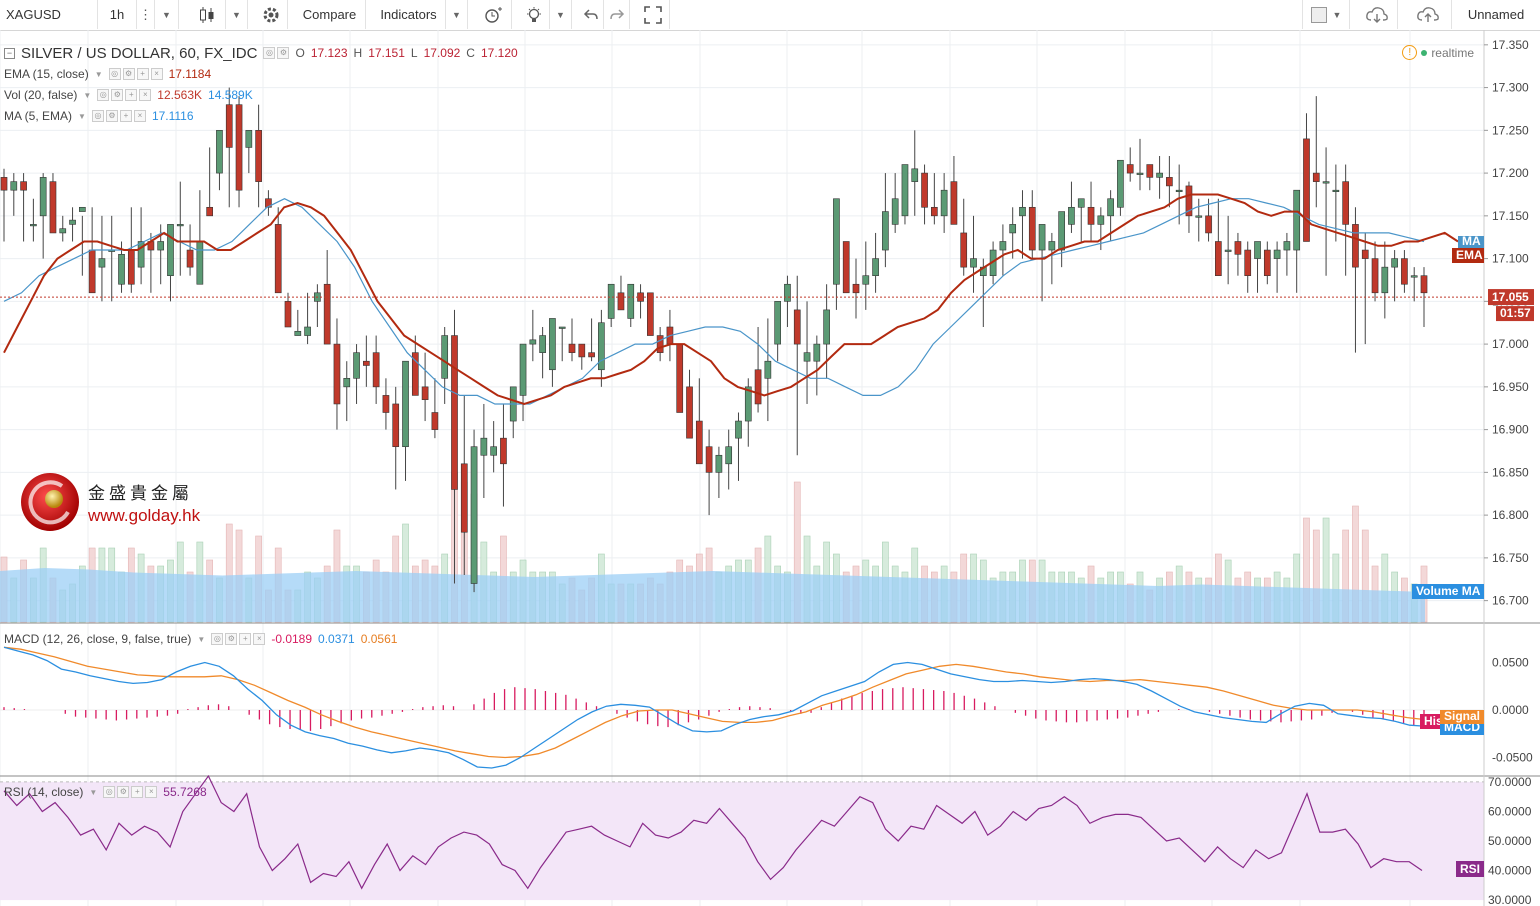  Describe the element at coordinates (237, 14) in the screenshot. I see `chart-style-dropdown: ▼` at that location.